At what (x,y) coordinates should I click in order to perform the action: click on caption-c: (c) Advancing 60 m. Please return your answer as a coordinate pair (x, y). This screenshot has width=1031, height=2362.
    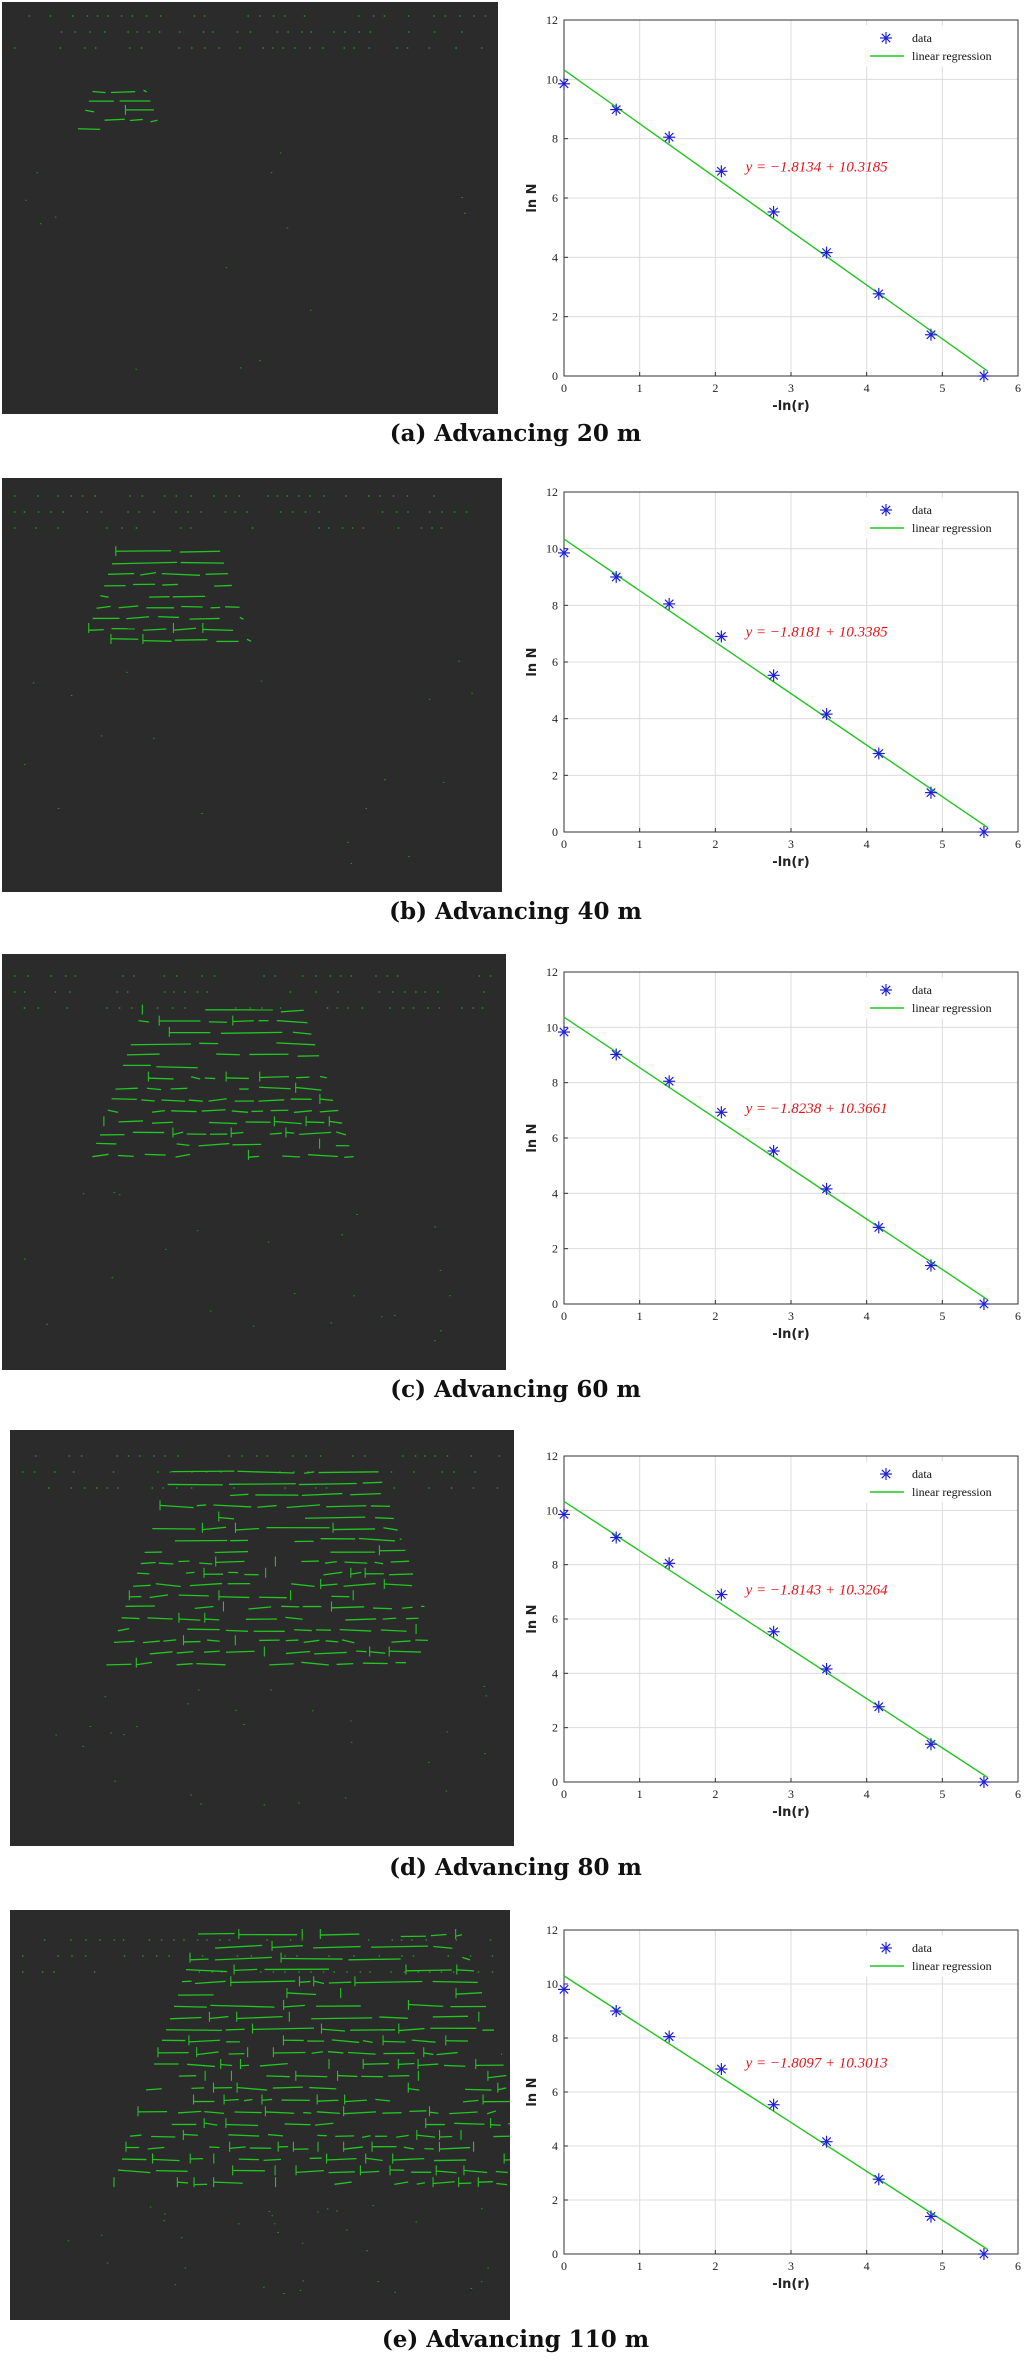
    Looking at the image, I should click on (515, 1389).